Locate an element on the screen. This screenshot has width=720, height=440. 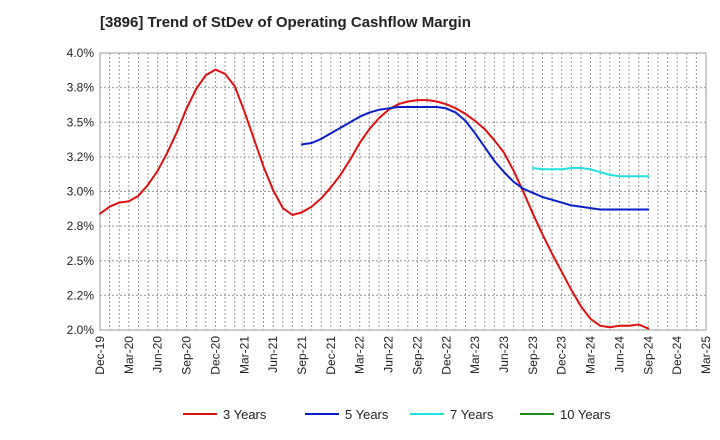
x-tick-label: Jun-23 is located at coordinates (504, 354).